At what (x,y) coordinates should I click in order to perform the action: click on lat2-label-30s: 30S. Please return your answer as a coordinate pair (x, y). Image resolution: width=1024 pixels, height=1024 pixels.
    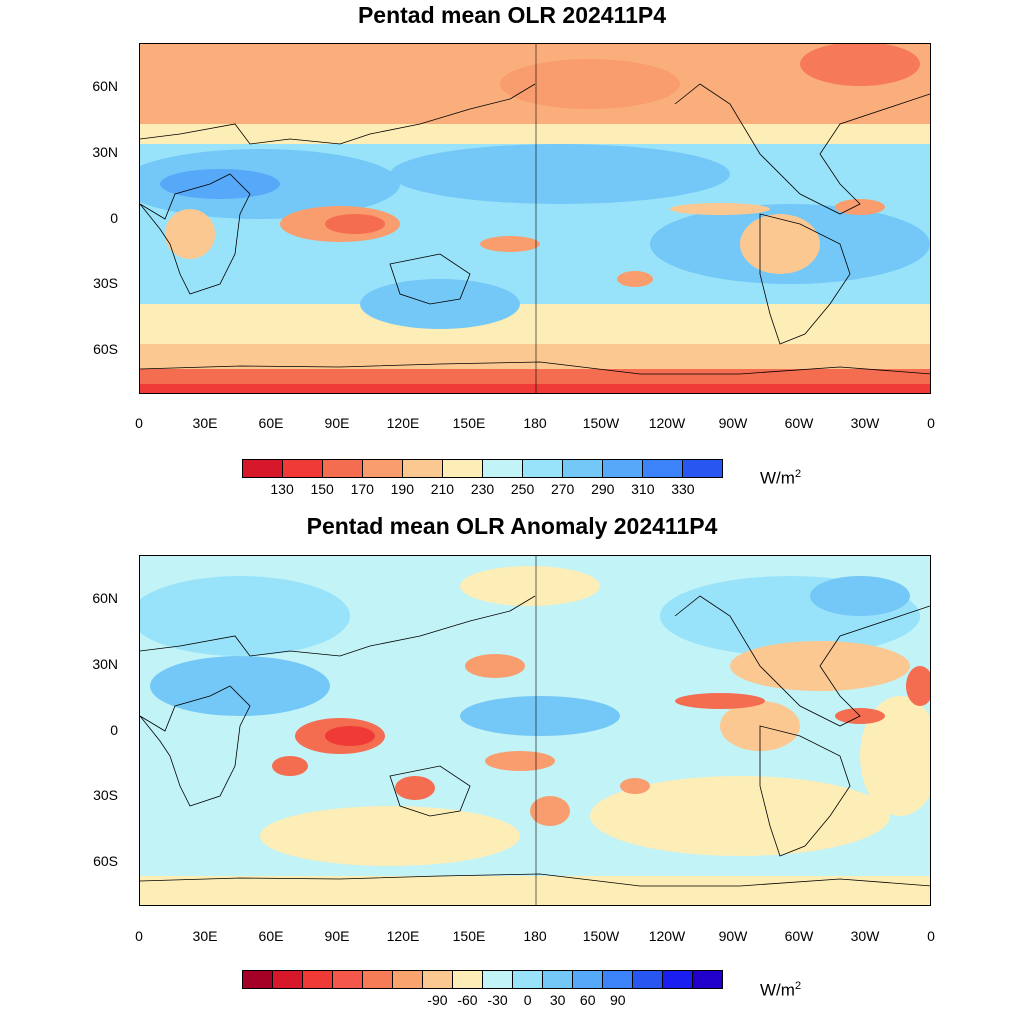
    Looking at the image, I should click on (105, 795).